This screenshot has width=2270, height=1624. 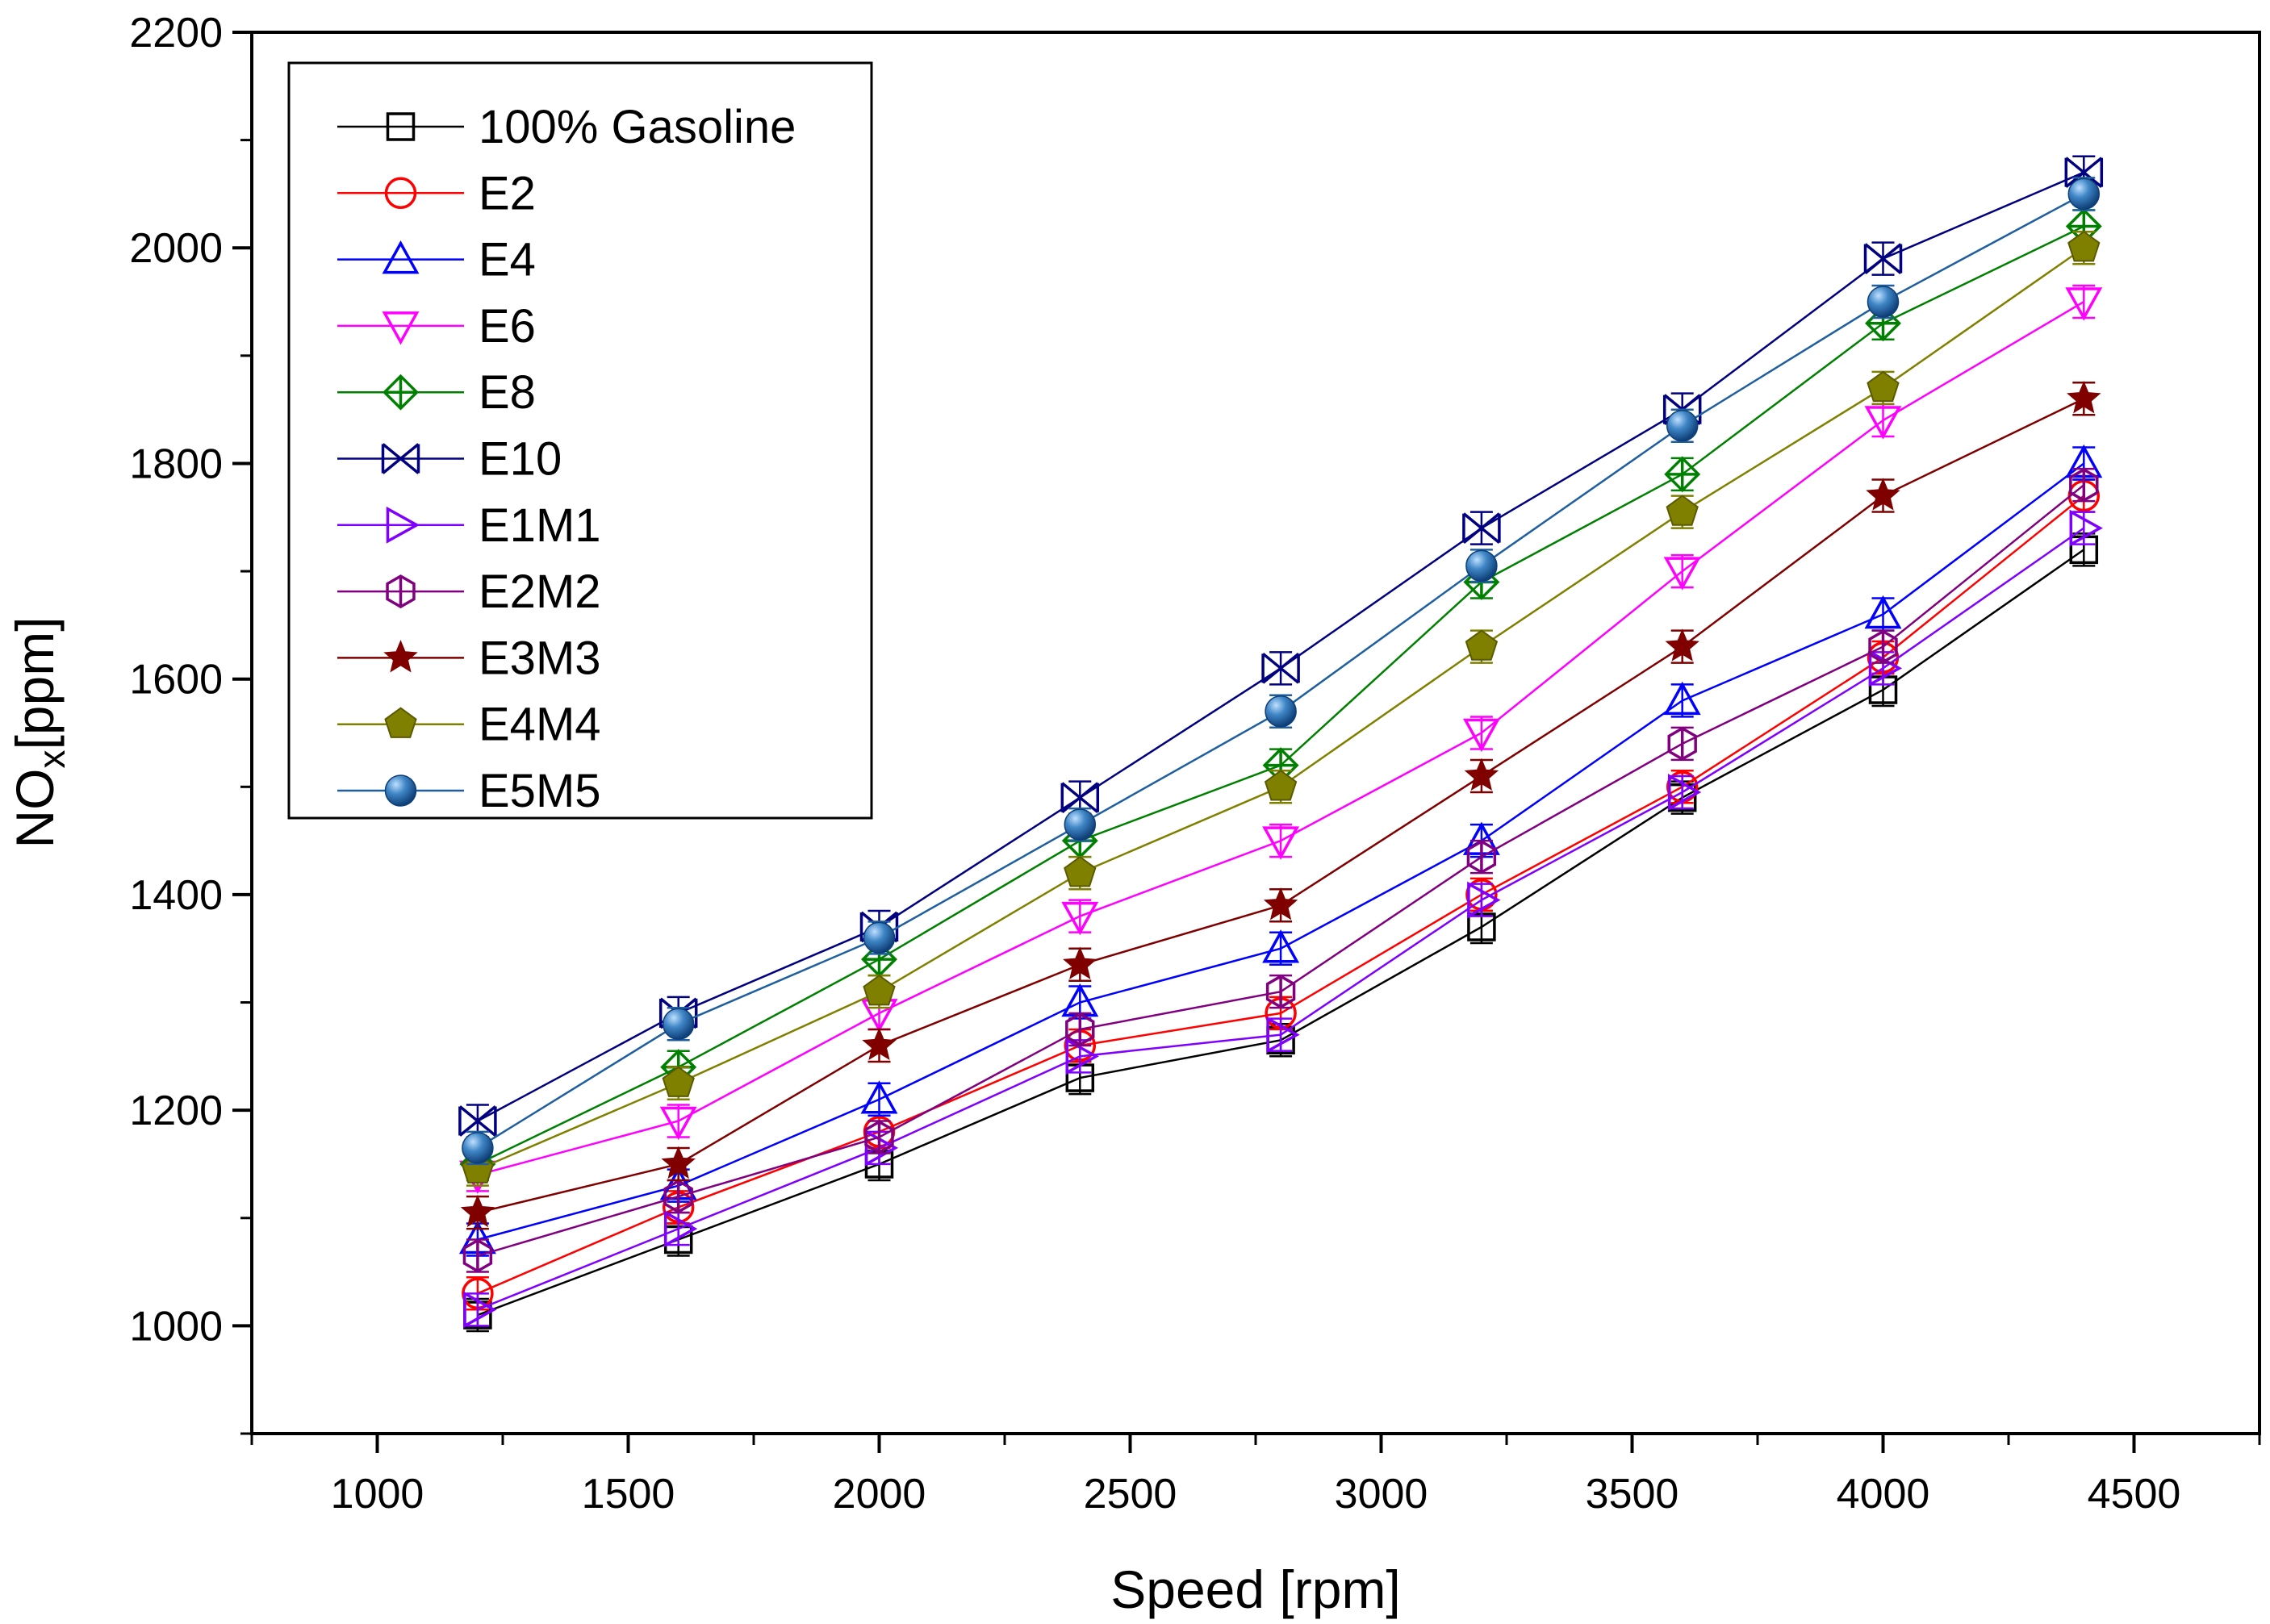 I want to click on legend-item: E5M5, so click(x=469, y=791).